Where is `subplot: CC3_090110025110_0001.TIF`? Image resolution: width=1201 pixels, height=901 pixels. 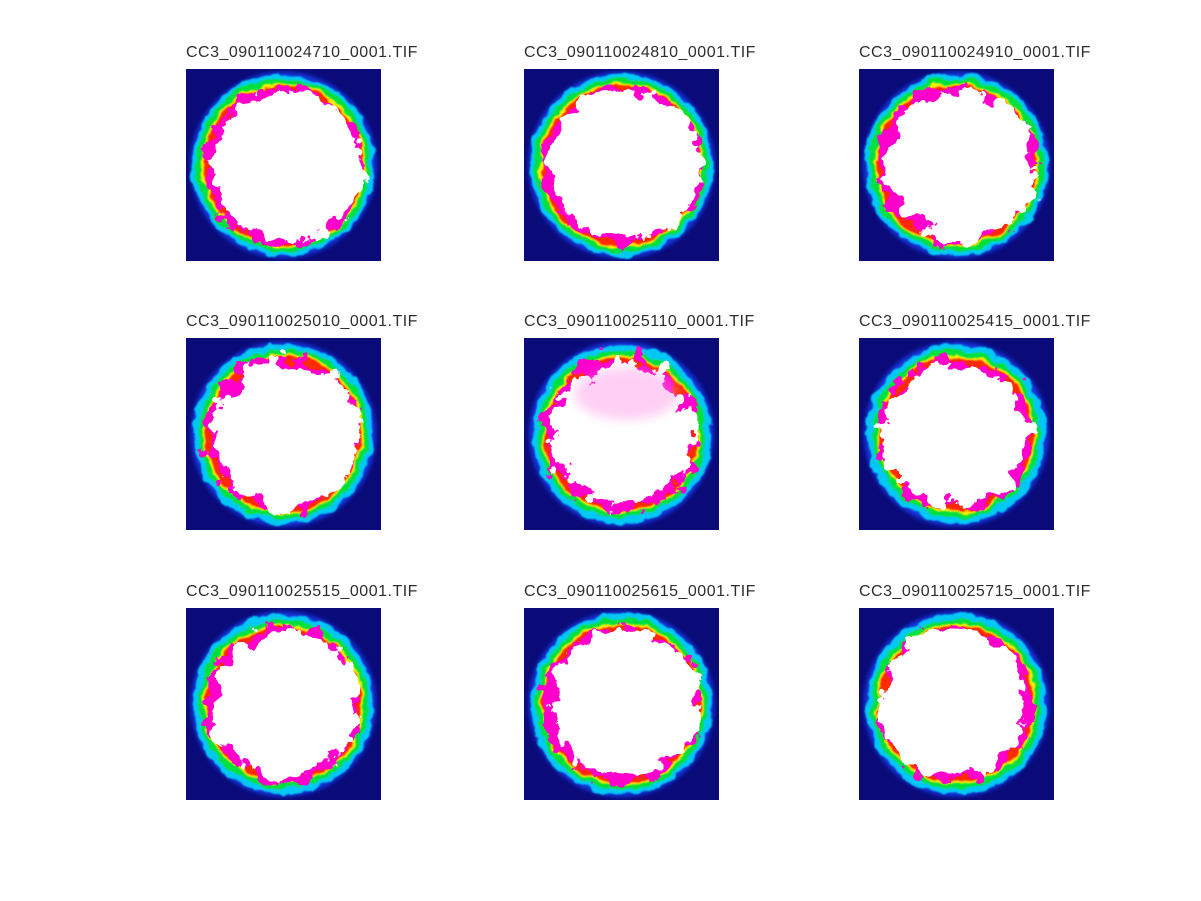
subplot: CC3_090110025110_0001.TIF is located at coordinates (639, 420).